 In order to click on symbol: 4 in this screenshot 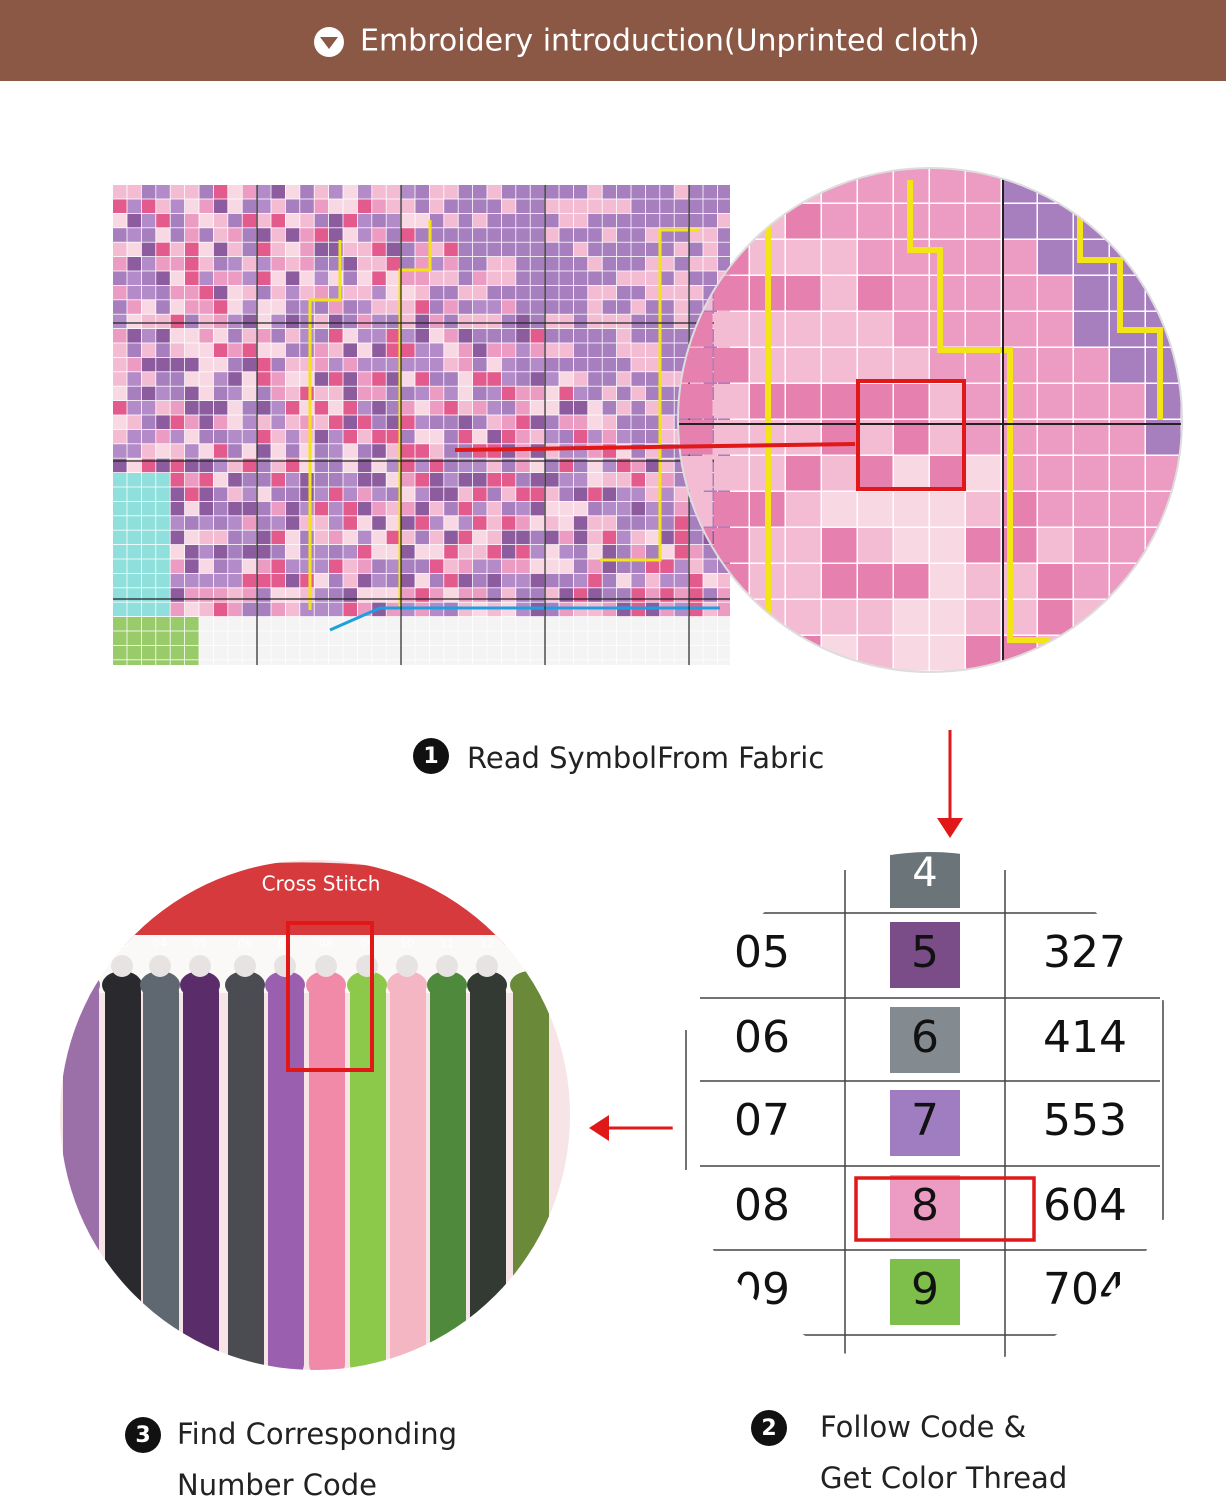, I will do `click(924, 873)`.